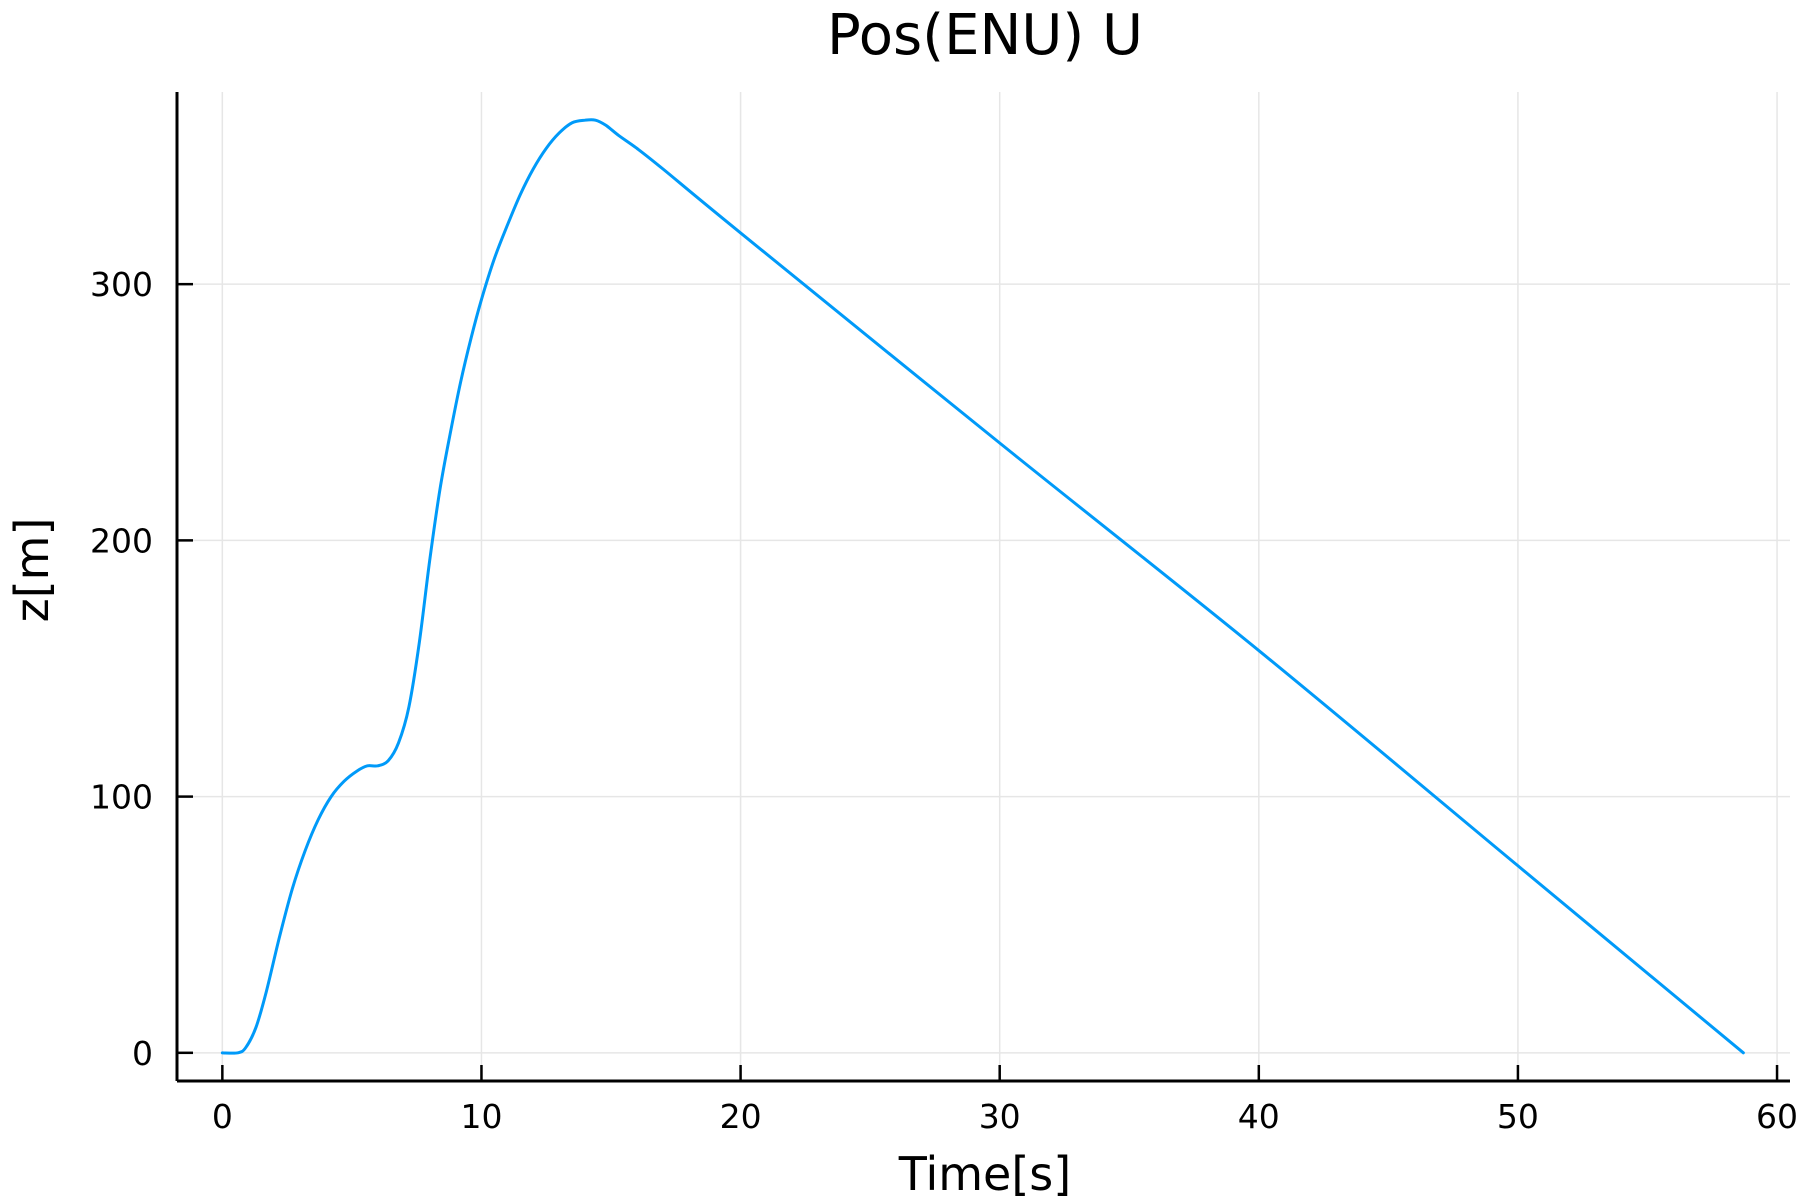 The image size is (1800, 1200). Describe the element at coordinates (1518, 1116) in the screenshot. I see `x-tick-label: 50` at that location.